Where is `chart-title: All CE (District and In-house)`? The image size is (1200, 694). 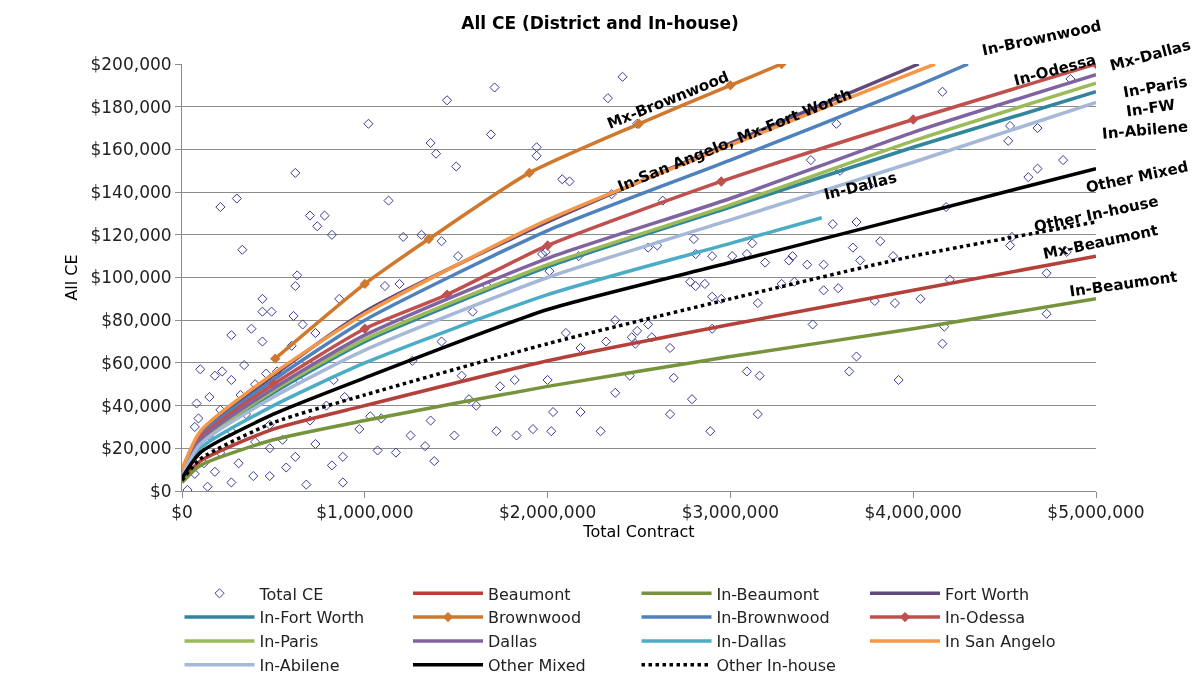
chart-title: All CE (District and In-house) is located at coordinates (600, 23).